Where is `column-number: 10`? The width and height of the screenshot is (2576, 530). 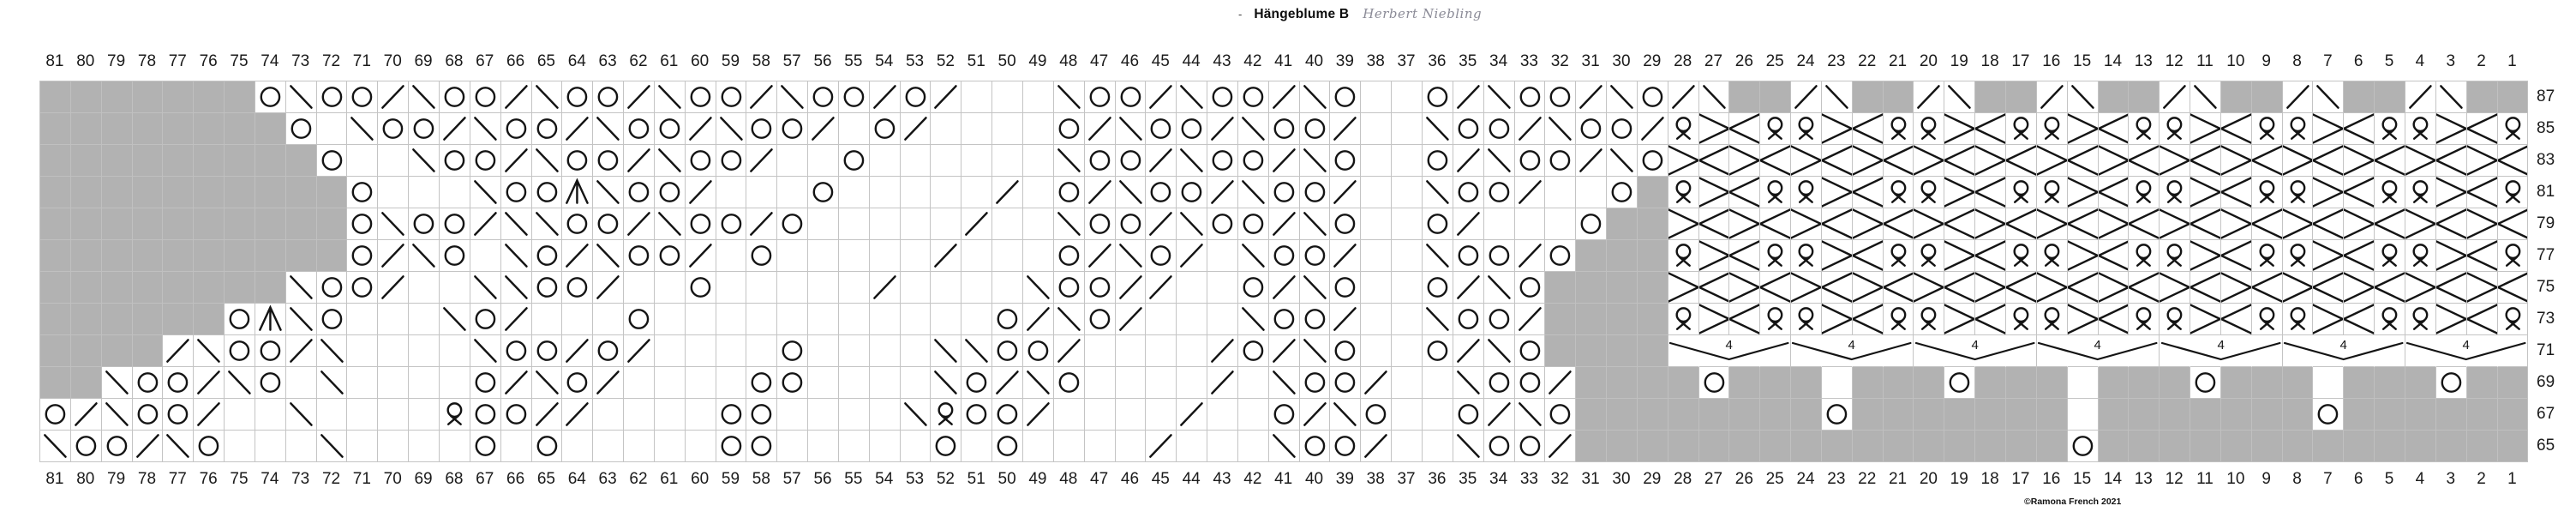 column-number: 10 is located at coordinates (2235, 479).